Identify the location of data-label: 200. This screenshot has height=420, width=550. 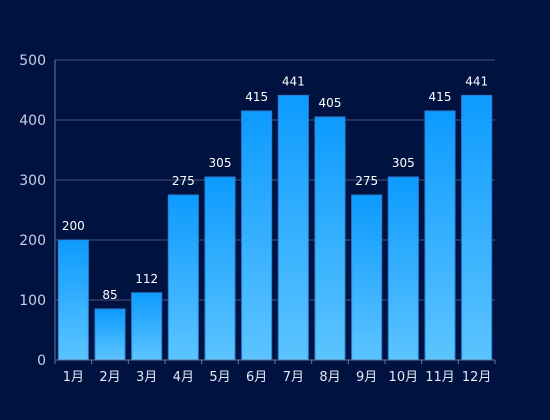
(73, 226).